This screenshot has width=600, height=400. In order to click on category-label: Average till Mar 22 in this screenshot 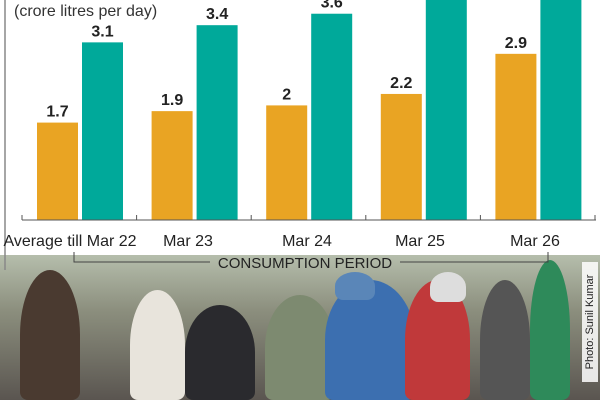, I will do `click(69, 241)`.